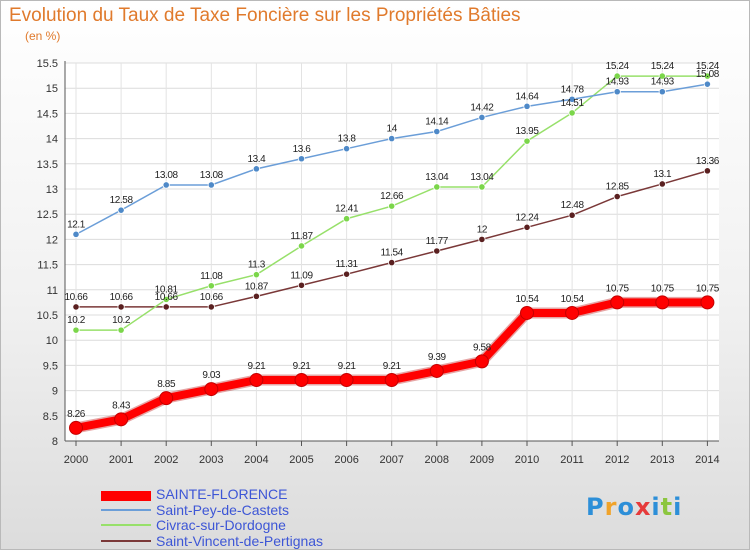  What do you see at coordinates (55, 442) in the screenshot?
I see `y-tick-label: 8` at bounding box center [55, 442].